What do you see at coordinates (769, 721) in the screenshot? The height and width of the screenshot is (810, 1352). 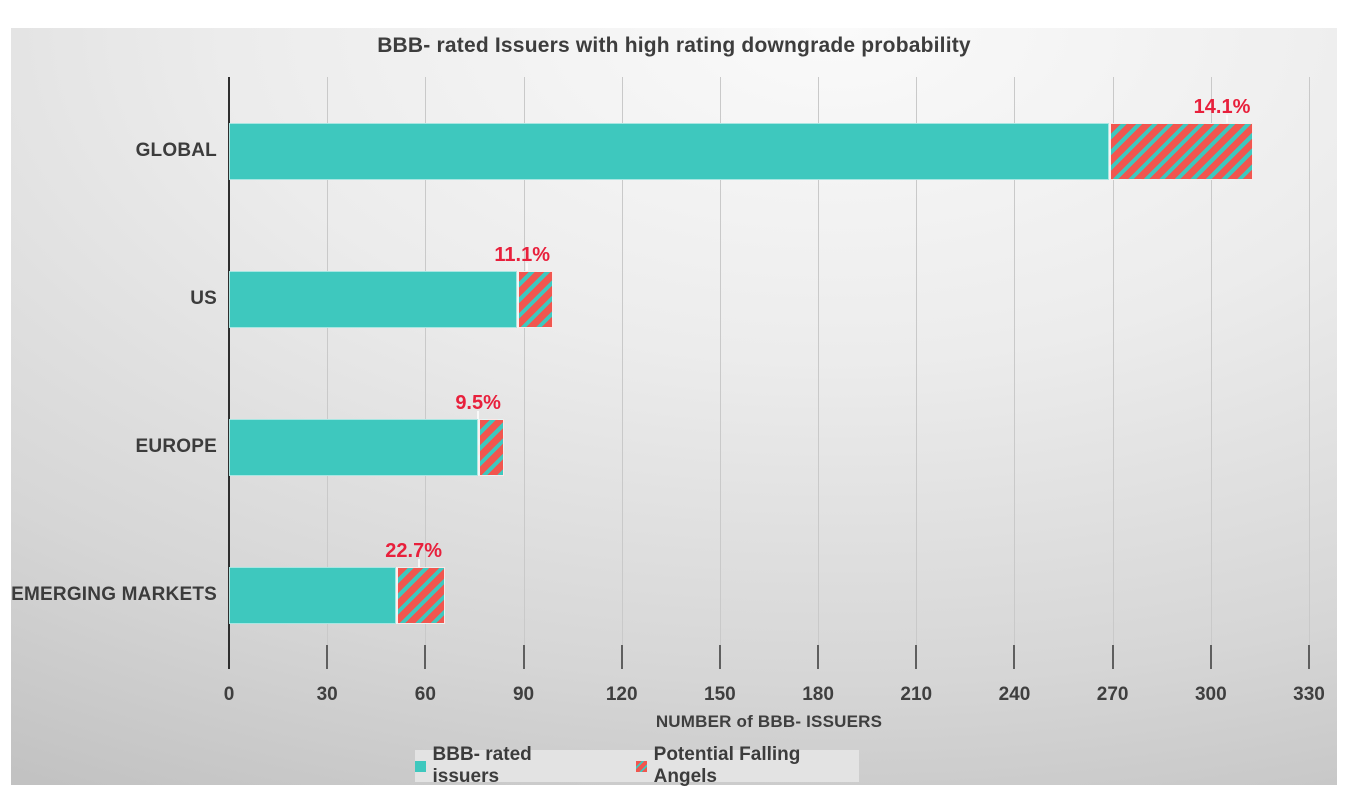 I see `x-axis-label: NUMBER of BBB- ISSUERS` at bounding box center [769, 721].